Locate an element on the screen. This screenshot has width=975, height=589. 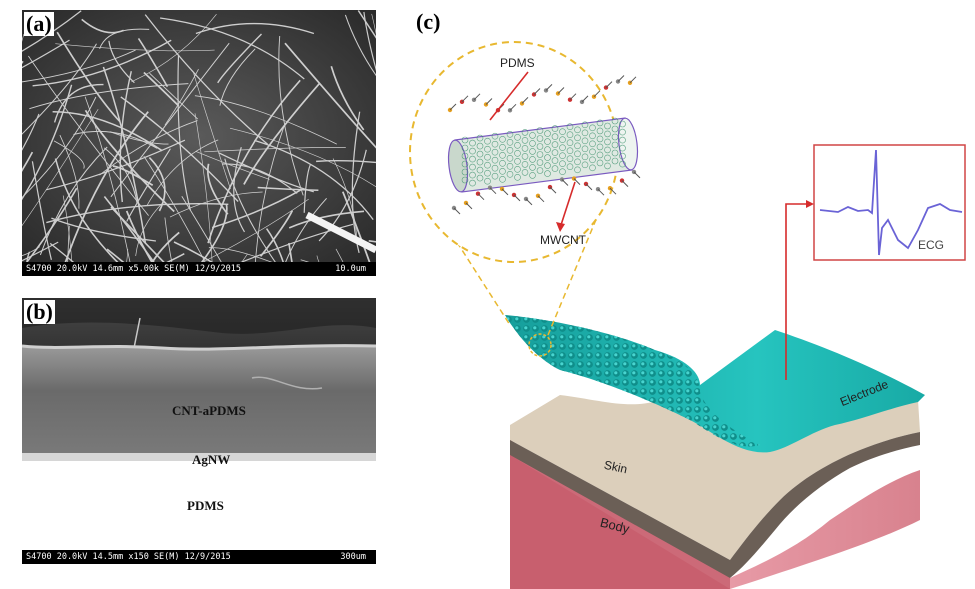
body-block-side is located at coordinates (825, 529).